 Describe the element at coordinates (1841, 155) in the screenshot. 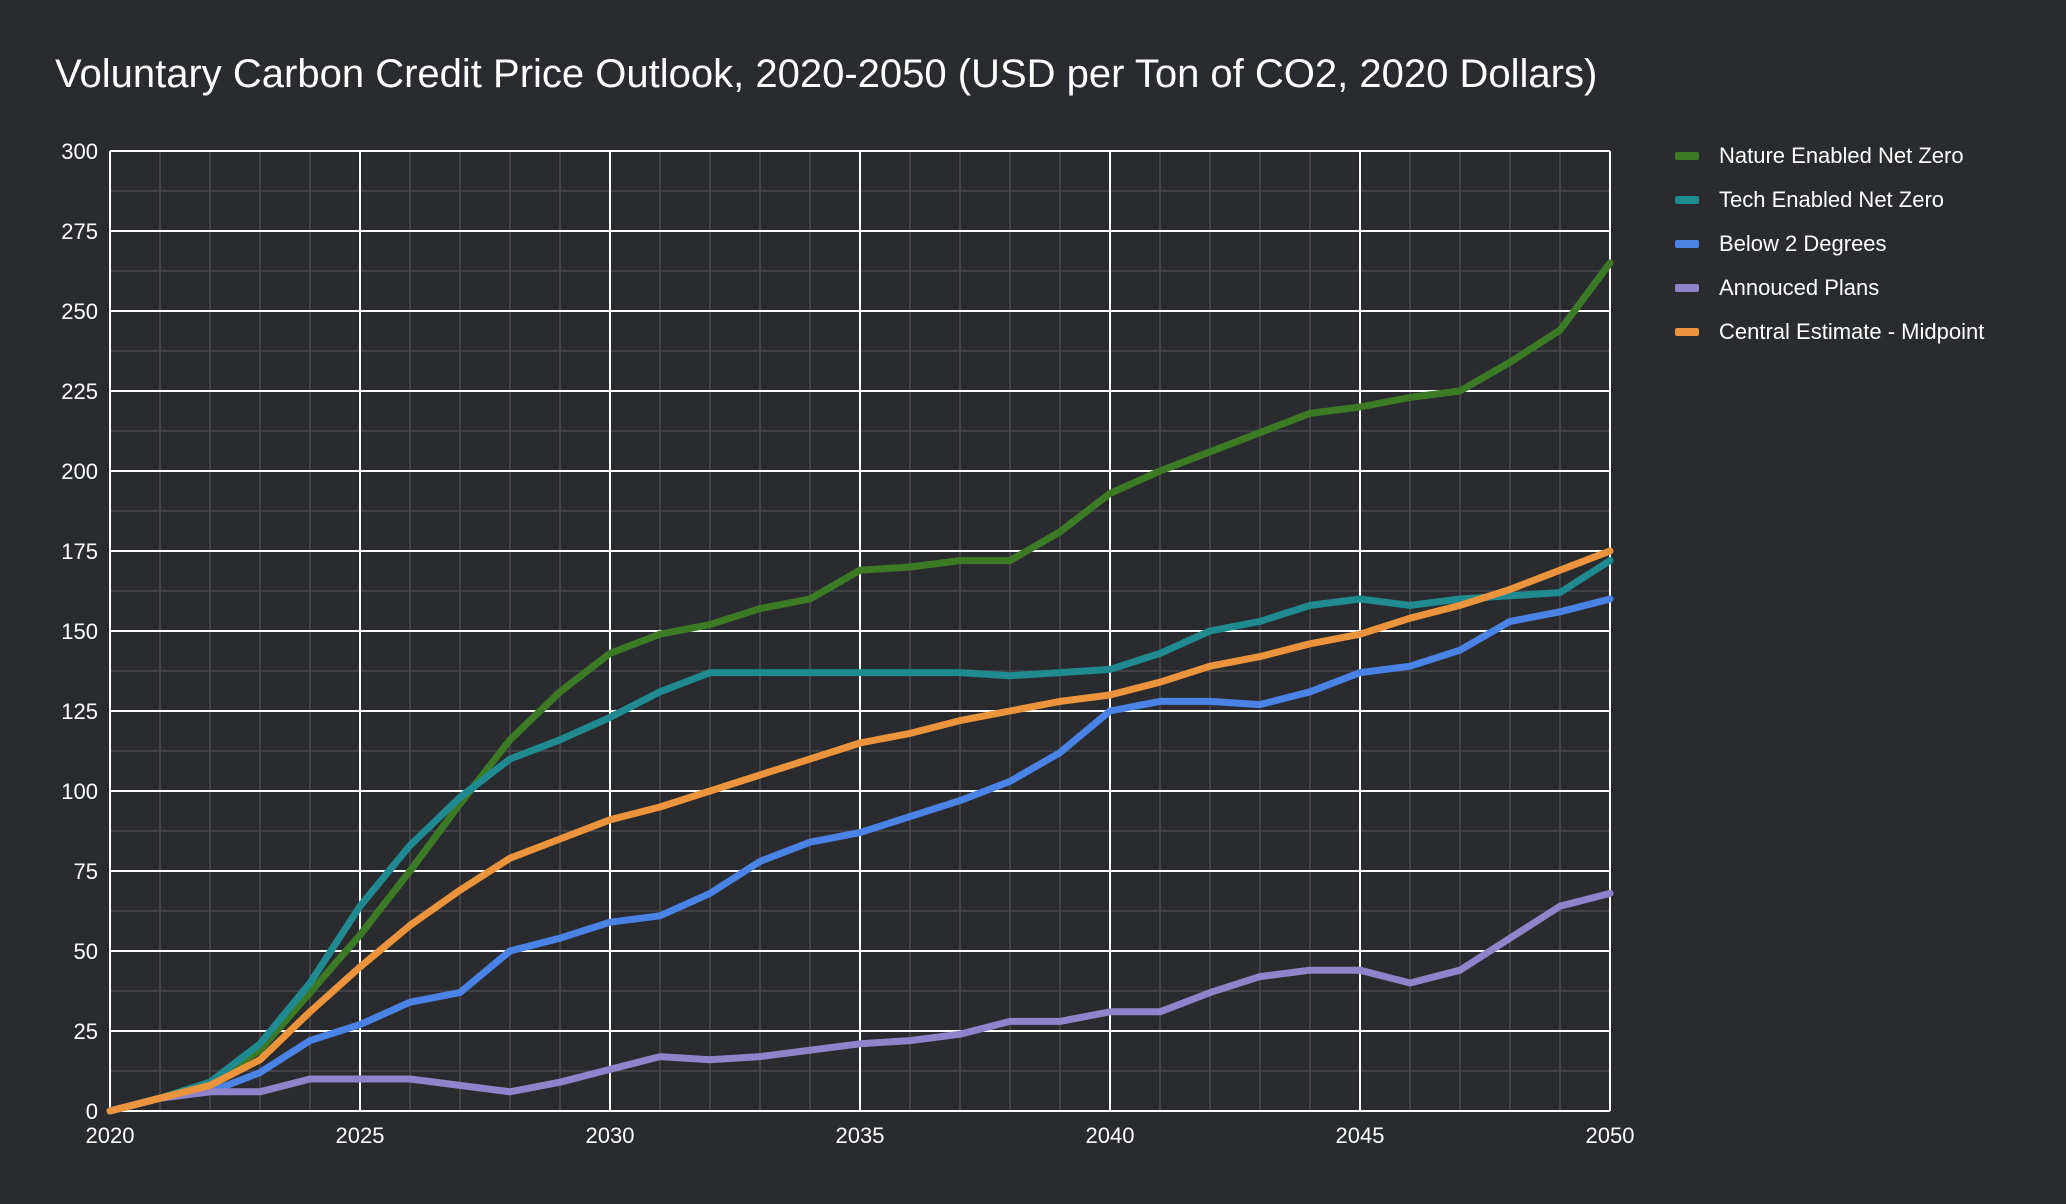

I see `legend-label: Nature Enabled Net Zero` at that location.